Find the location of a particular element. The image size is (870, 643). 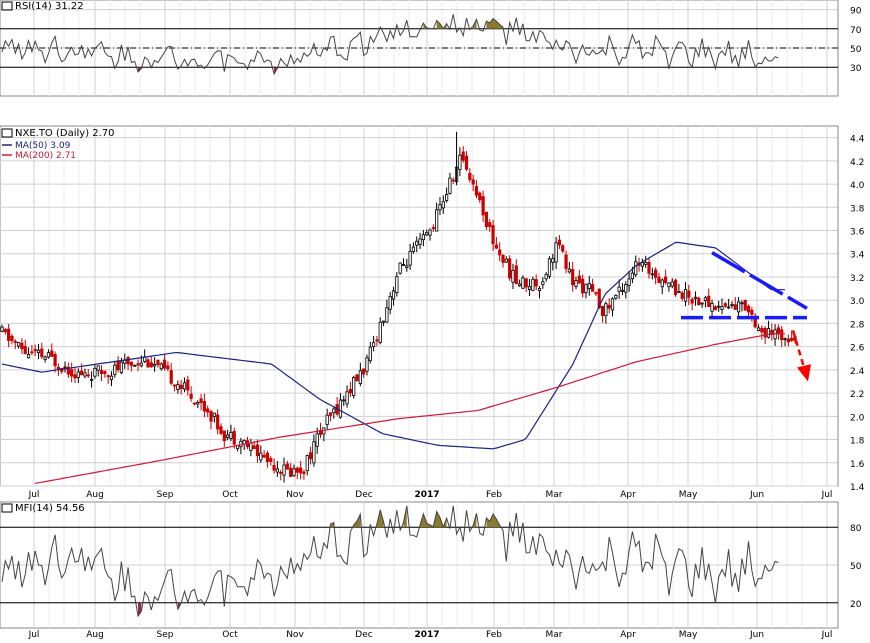

y-tick-label: 4.4 is located at coordinates (857, 140).